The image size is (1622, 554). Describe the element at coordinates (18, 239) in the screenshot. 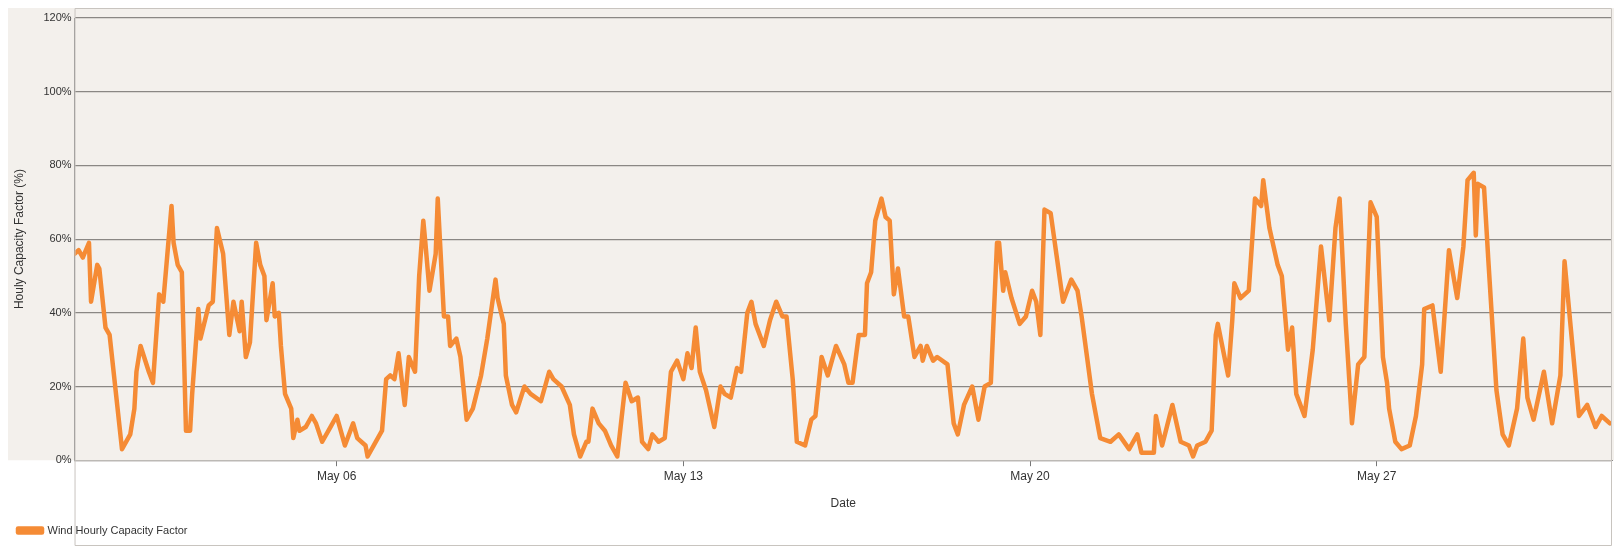

I see `y-axis-title: Houly Capacity Factor (%)` at that location.